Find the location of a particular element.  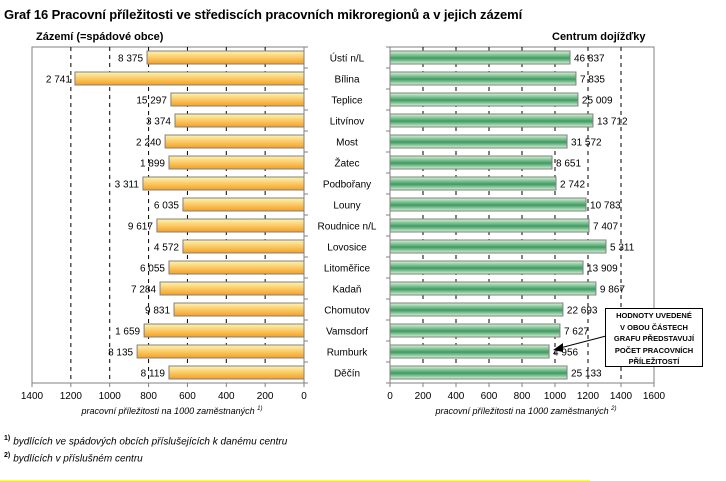

left-bar-label: 9 617 is located at coordinates (140, 227).